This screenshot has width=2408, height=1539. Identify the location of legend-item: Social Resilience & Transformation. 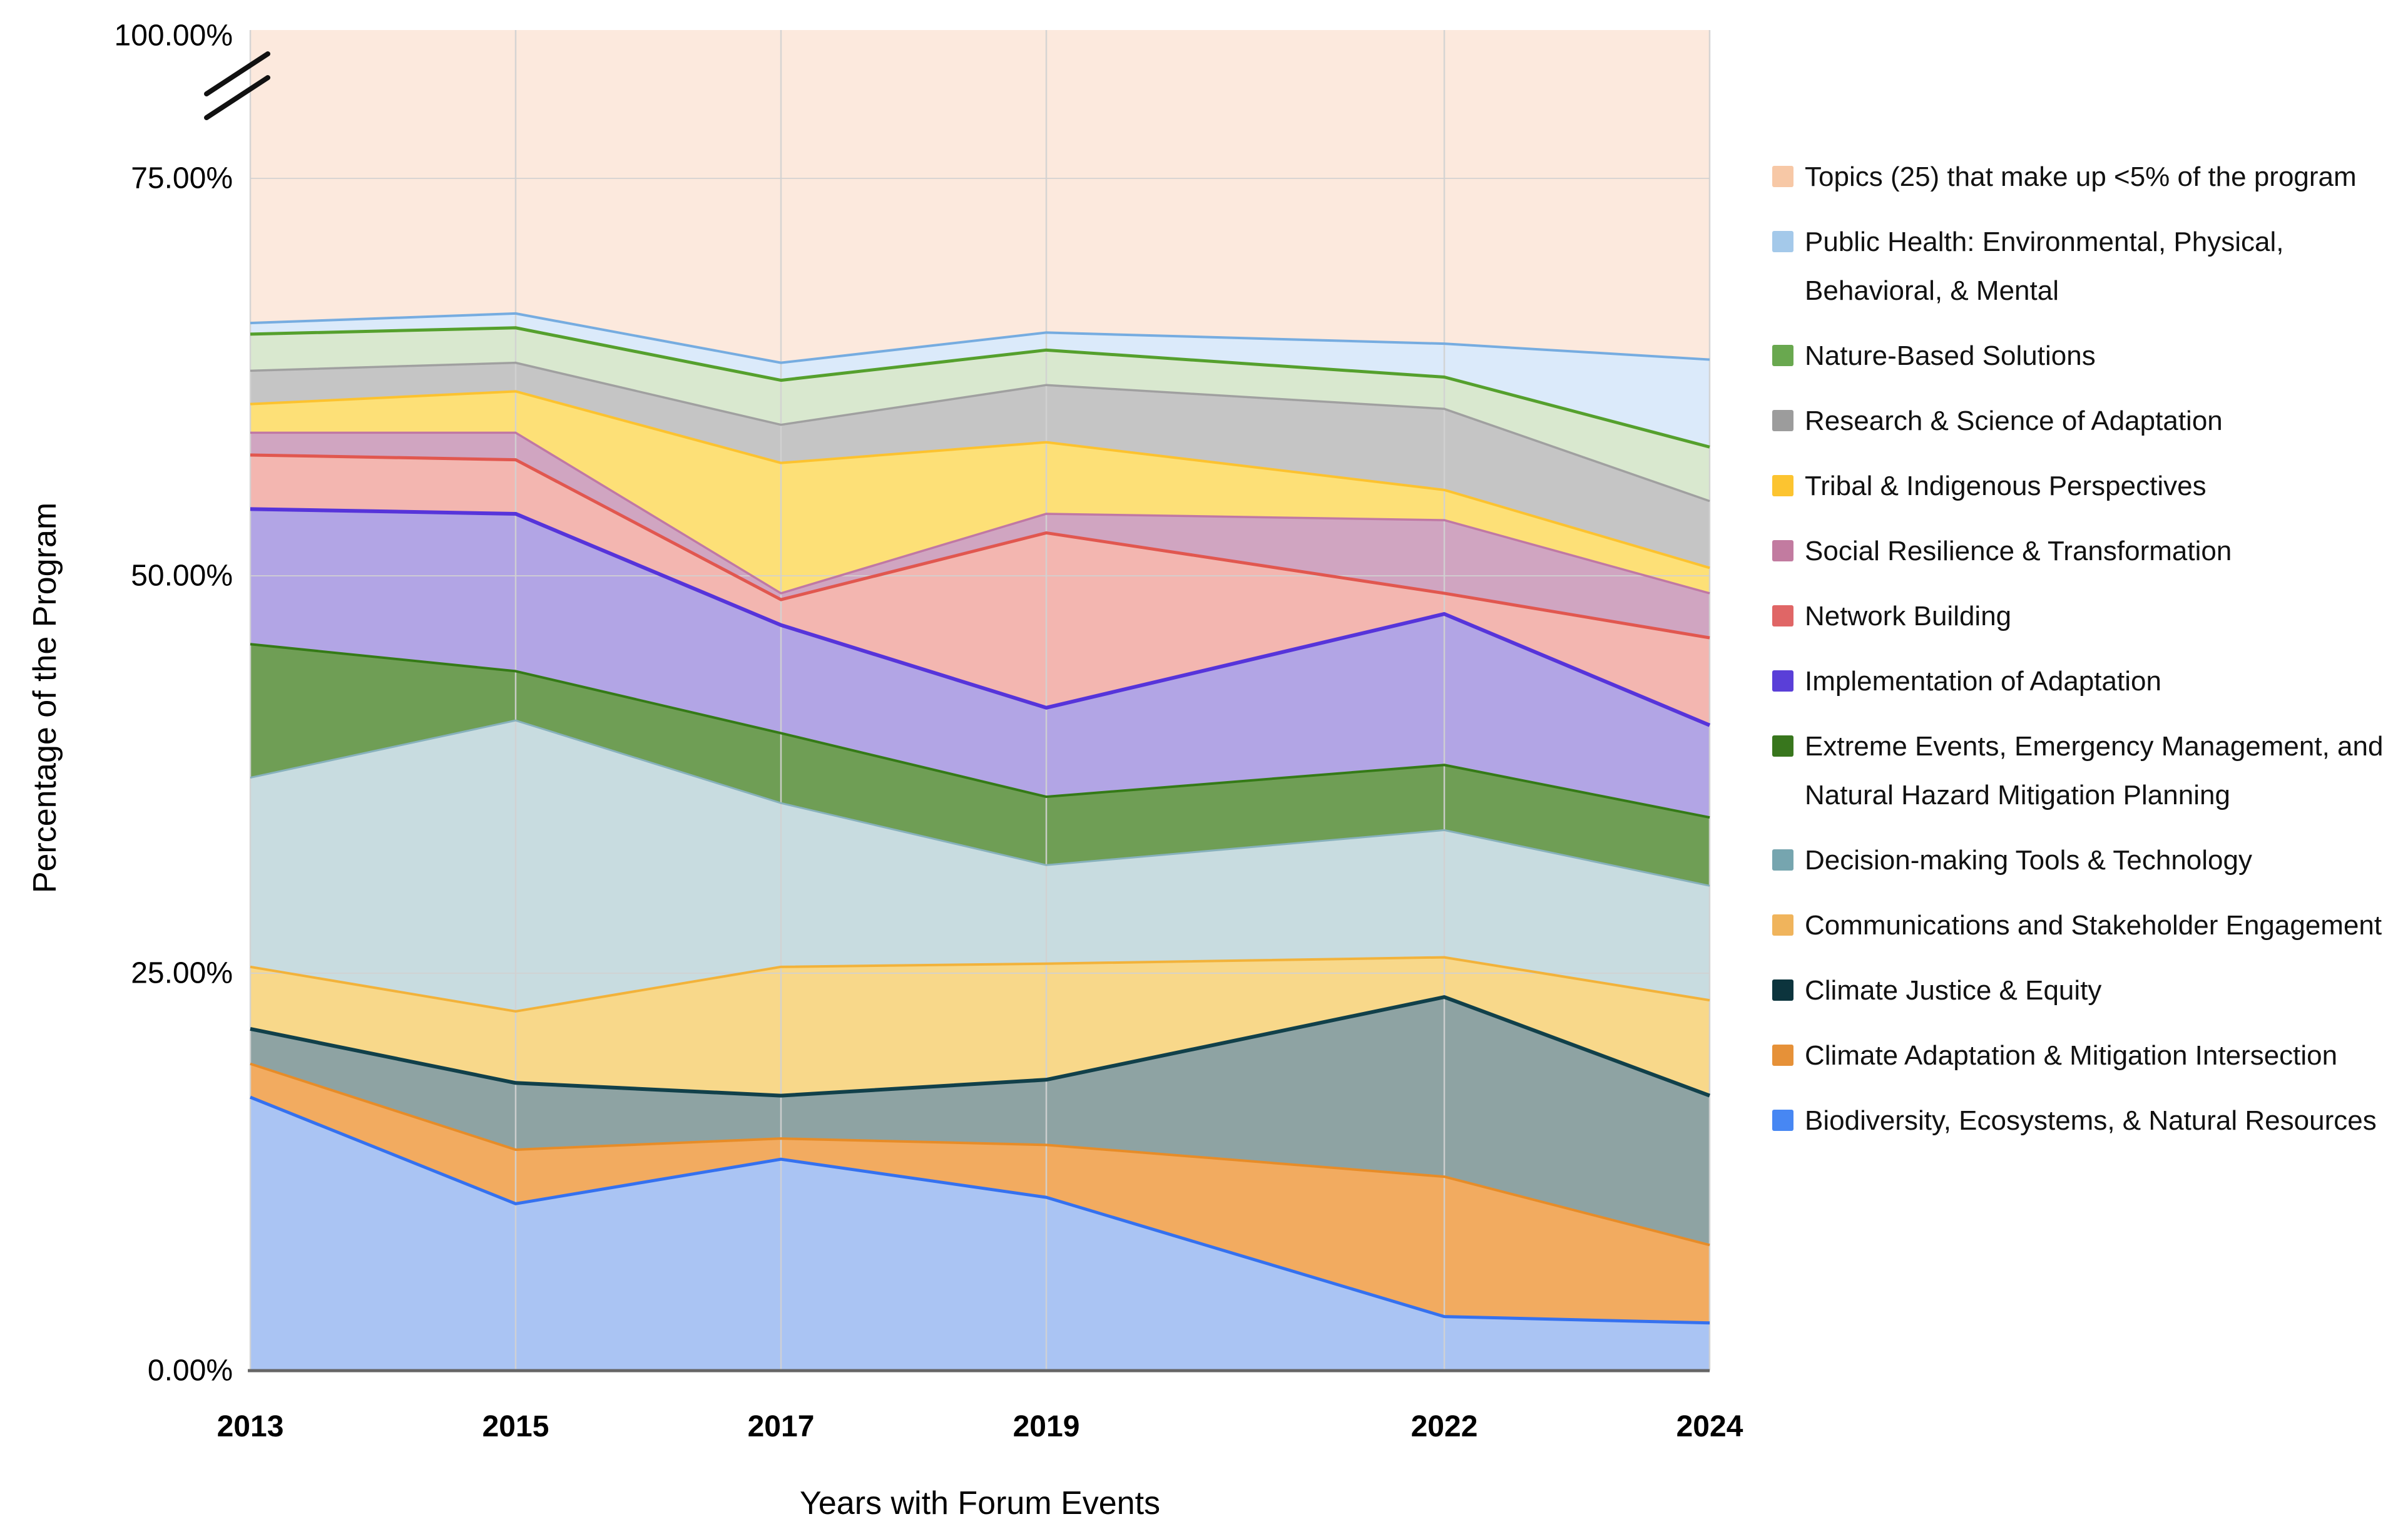
(2085, 551).